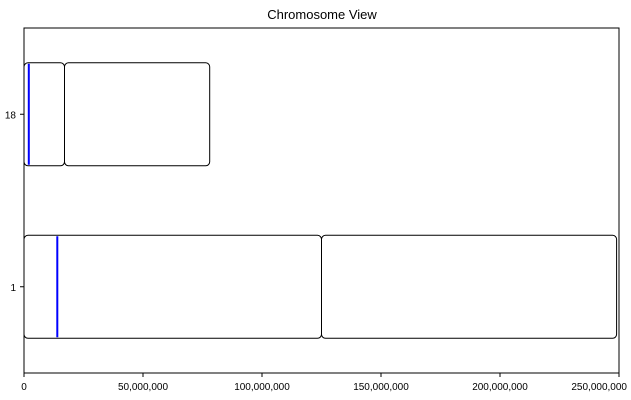 This screenshot has height=400, width=631. What do you see at coordinates (24, 387) in the screenshot?
I see `x-tick-label-0: 0` at bounding box center [24, 387].